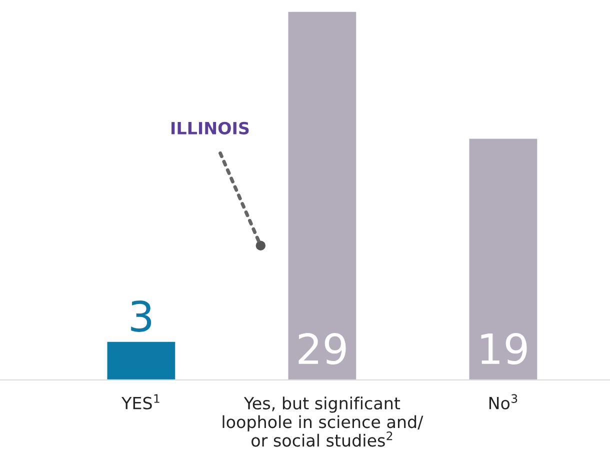 The image size is (610, 472). What do you see at coordinates (322, 349) in the screenshot?
I see `data-label: 29` at bounding box center [322, 349].